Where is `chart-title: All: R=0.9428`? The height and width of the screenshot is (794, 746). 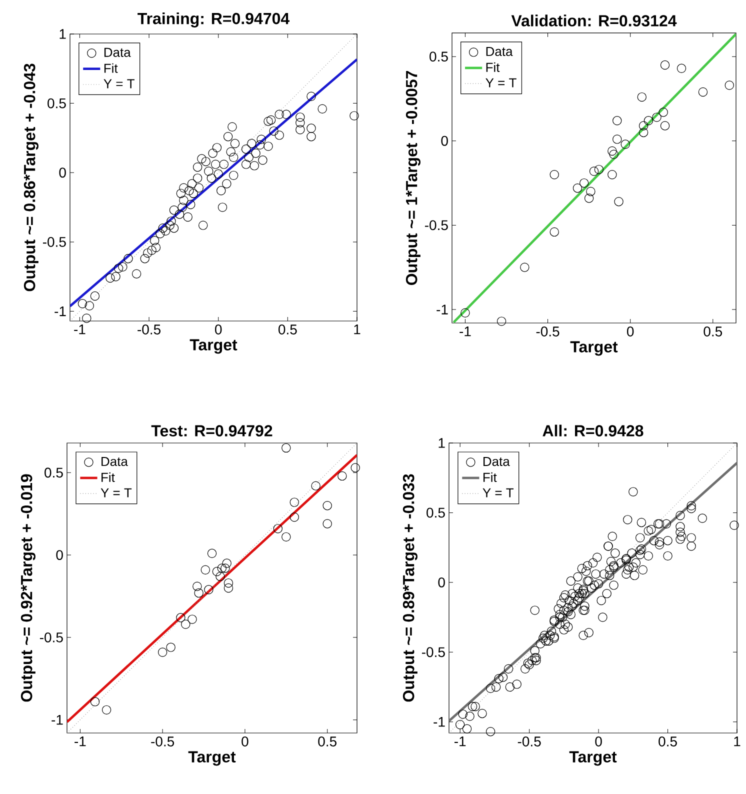
chart-title: All: R=0.9428 is located at coordinates (593, 430).